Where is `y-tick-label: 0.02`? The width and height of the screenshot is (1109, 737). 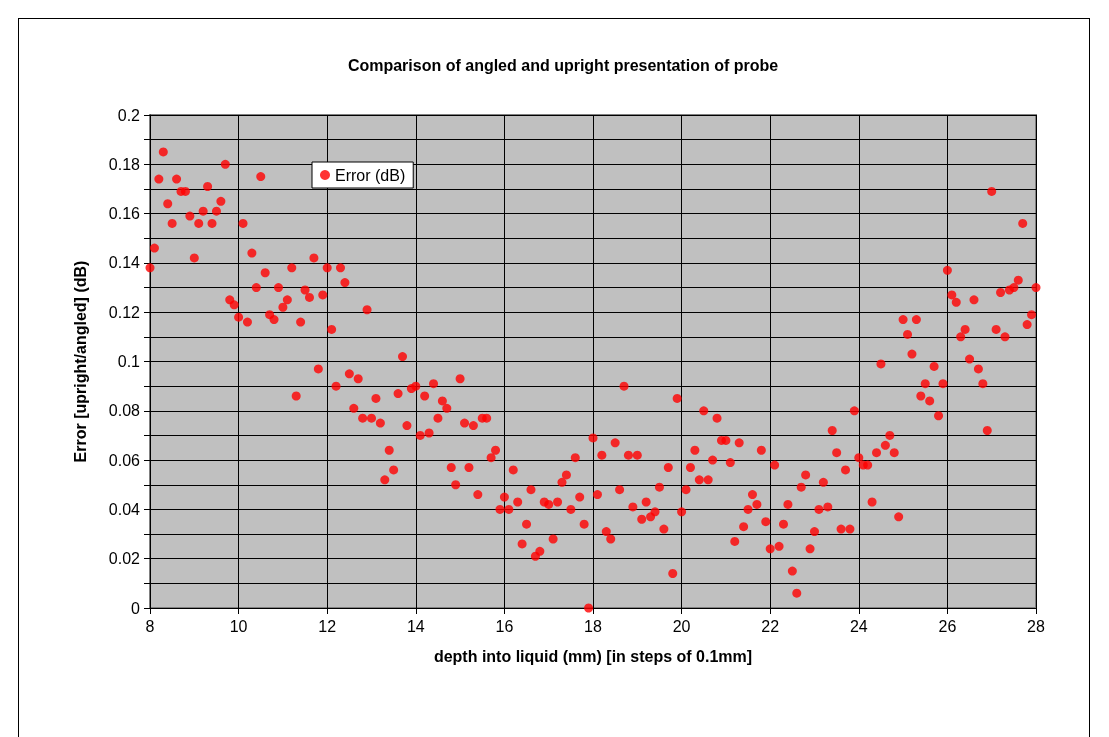
y-tick-label: 0.02 is located at coordinates (124, 559).